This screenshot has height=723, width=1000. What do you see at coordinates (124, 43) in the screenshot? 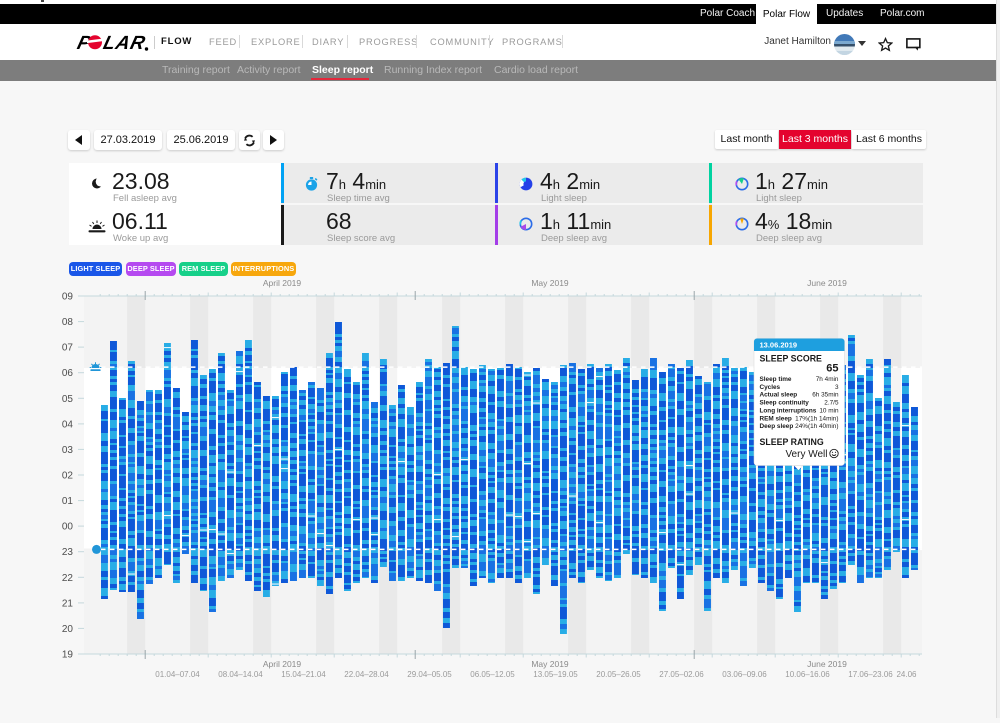
I see `svg-text: LAR` at bounding box center [124, 43].